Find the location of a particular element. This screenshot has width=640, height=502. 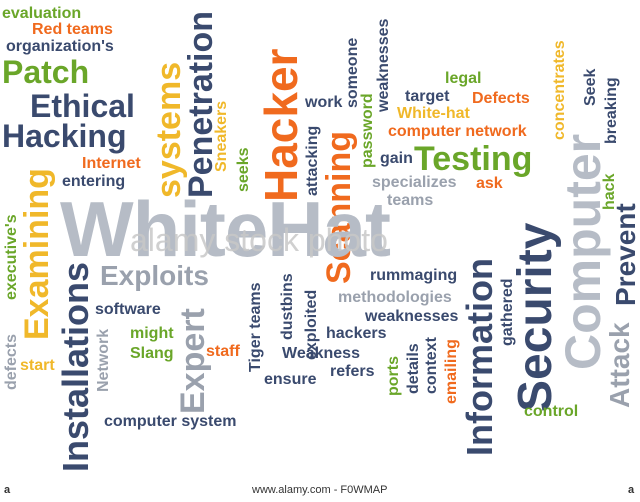

word-expert: Expert is located at coordinates (193, 361).